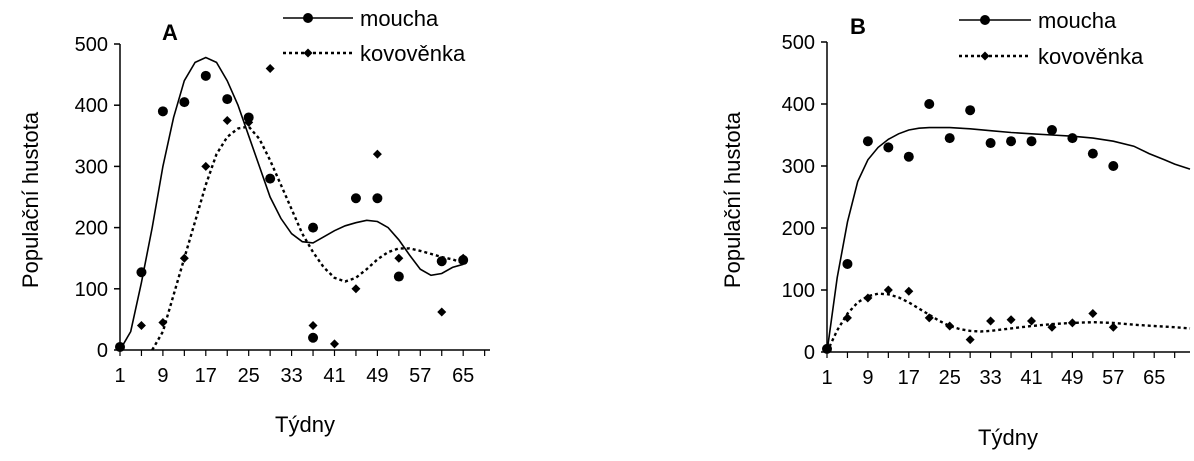 Image resolution: width=1194 pixels, height=461 pixels. Describe the element at coordinates (858, 26) in the screenshot. I see `panel-label: B` at that location.